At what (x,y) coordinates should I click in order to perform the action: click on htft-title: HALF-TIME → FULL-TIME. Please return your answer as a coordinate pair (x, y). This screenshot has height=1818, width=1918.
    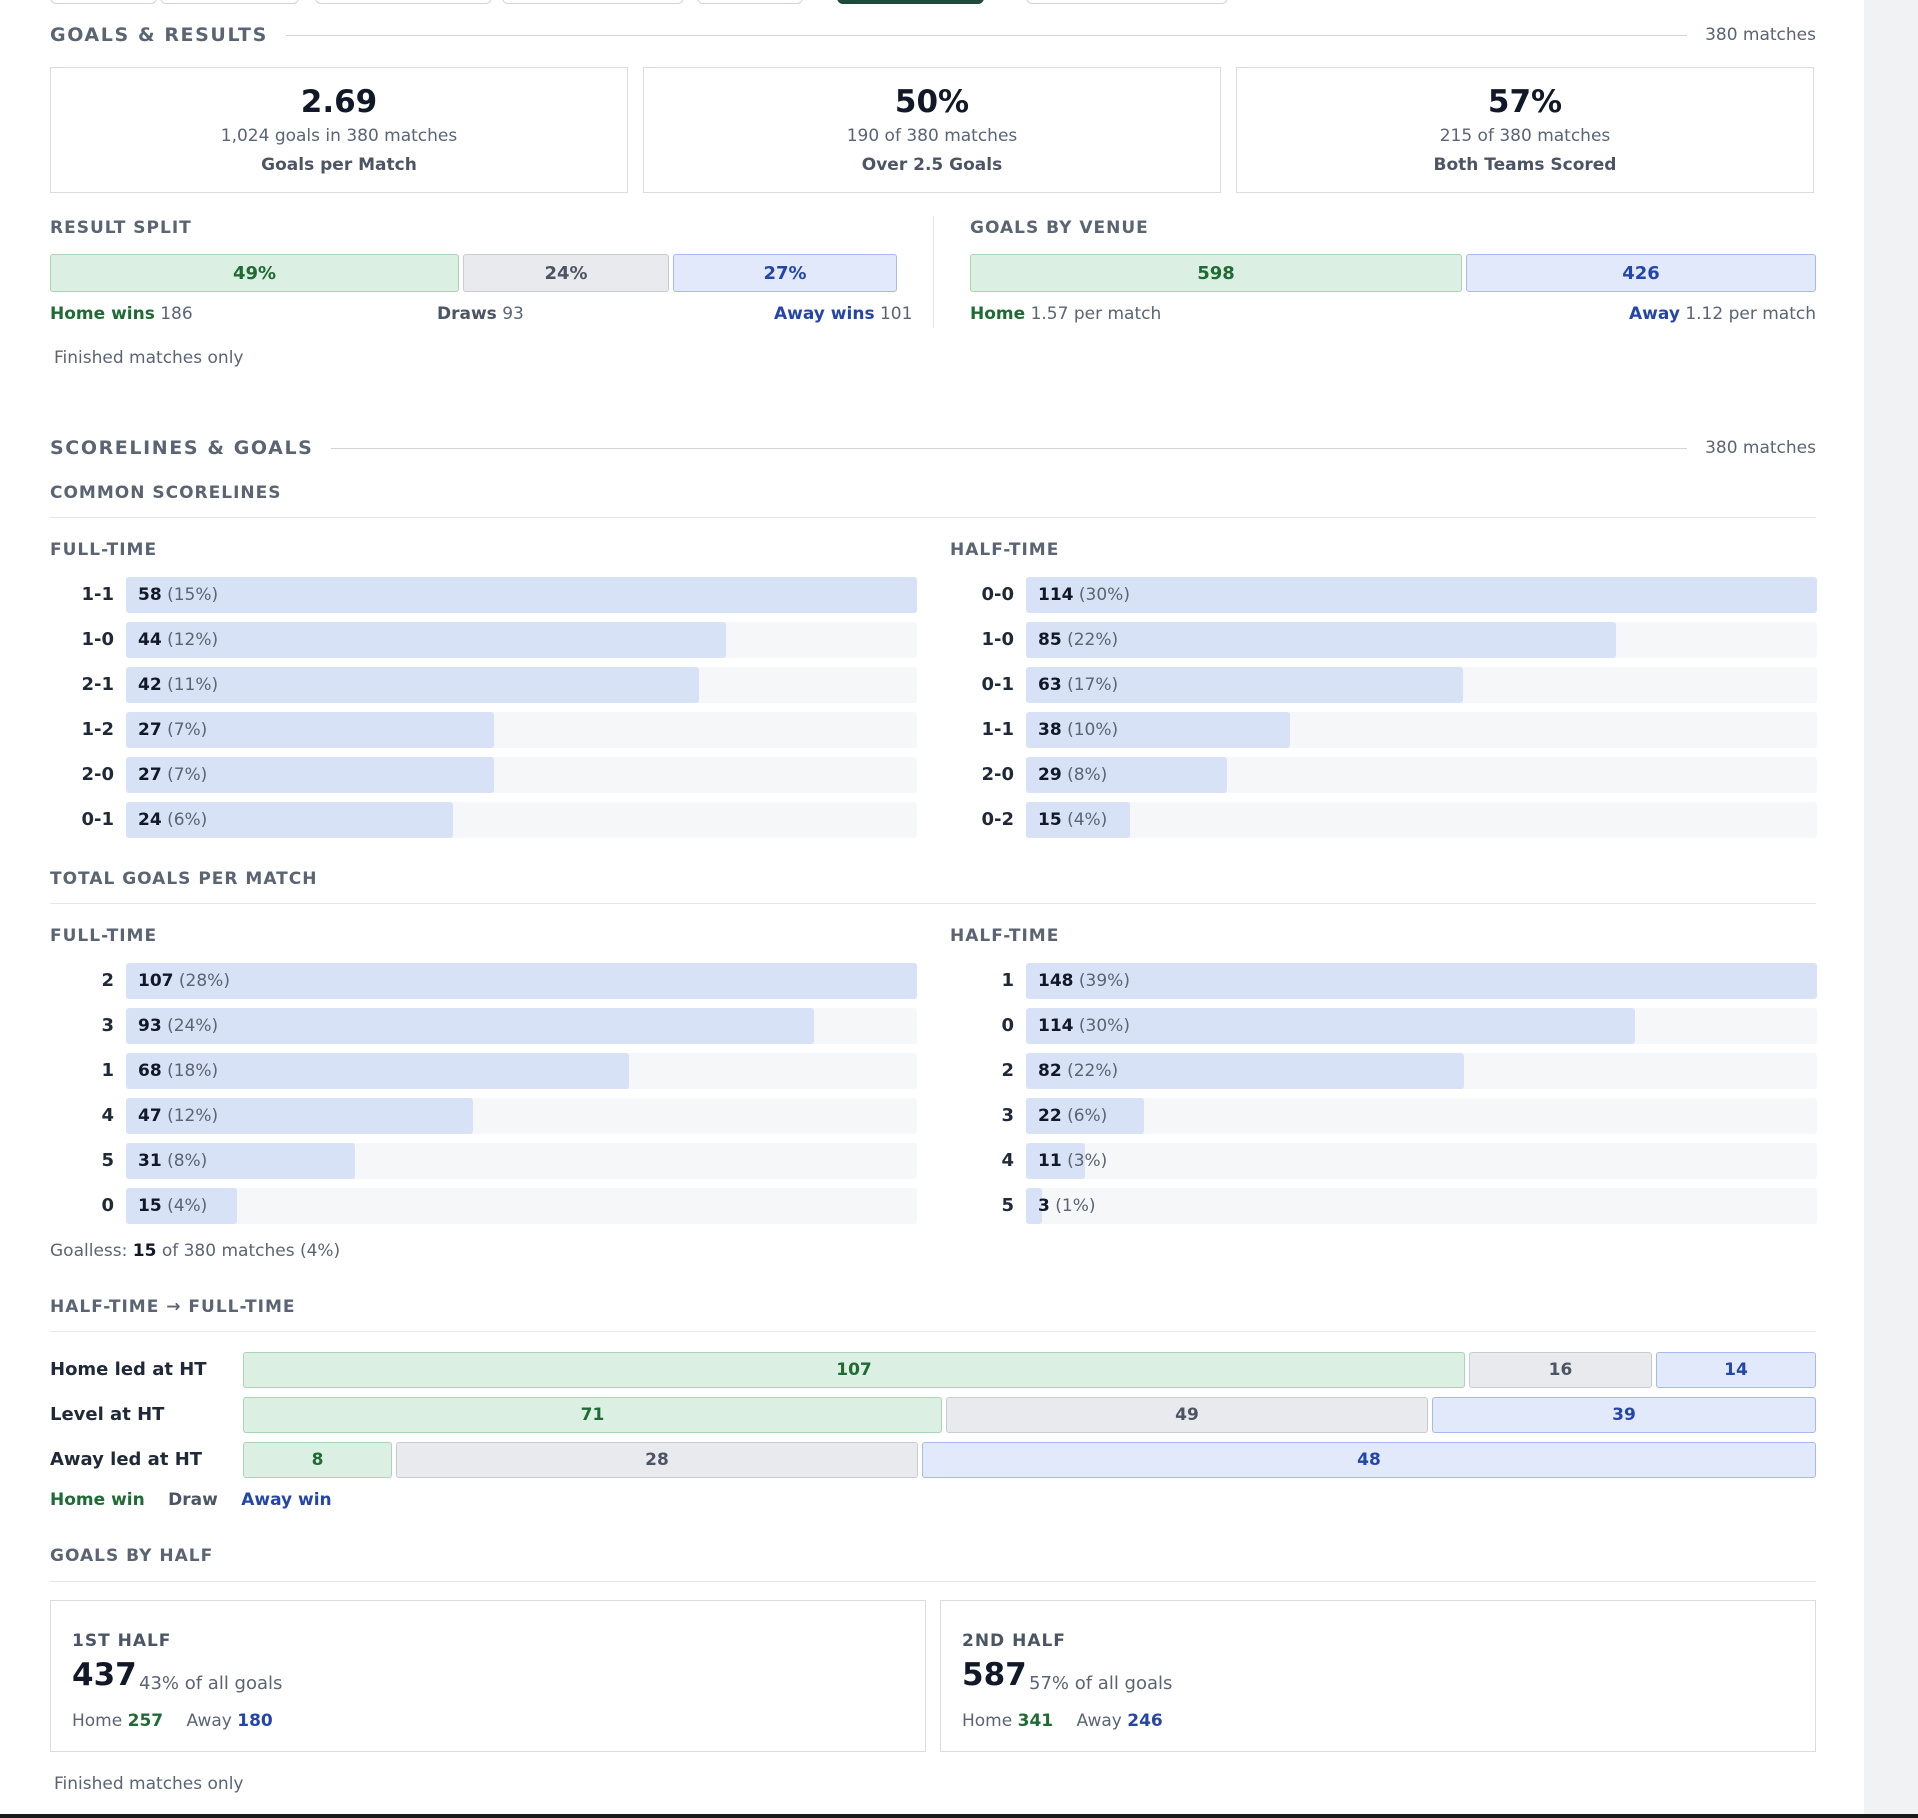
    Looking at the image, I should click on (173, 1307).